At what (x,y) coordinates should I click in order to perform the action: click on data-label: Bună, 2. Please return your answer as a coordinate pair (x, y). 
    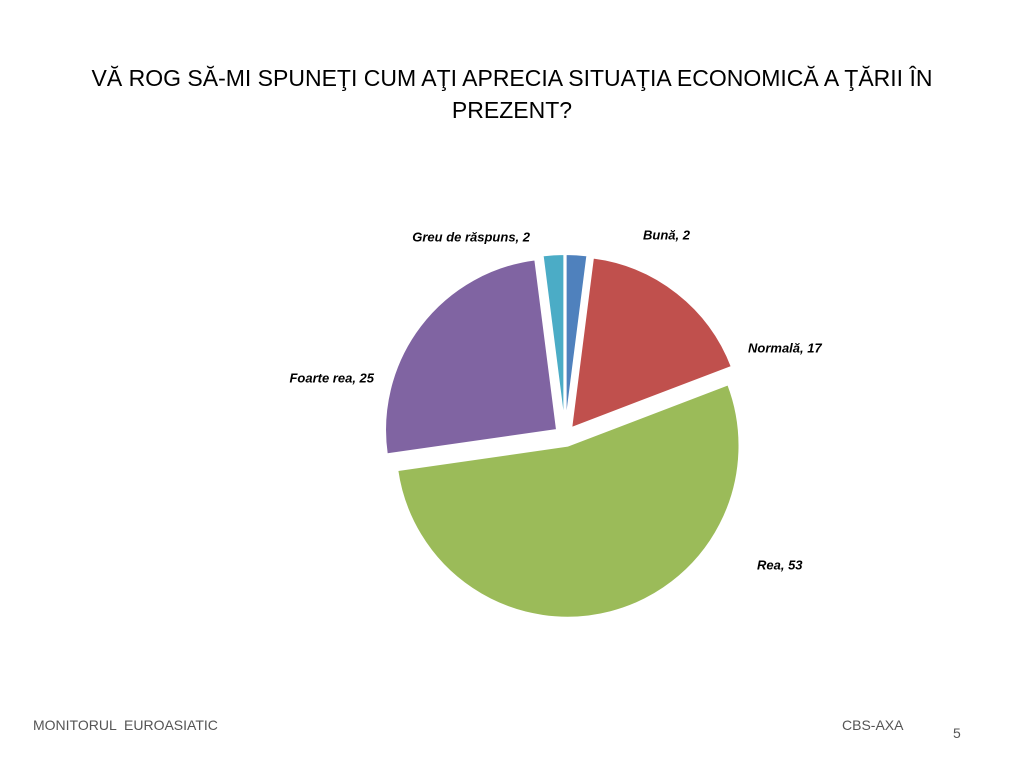
    Looking at the image, I should click on (667, 234).